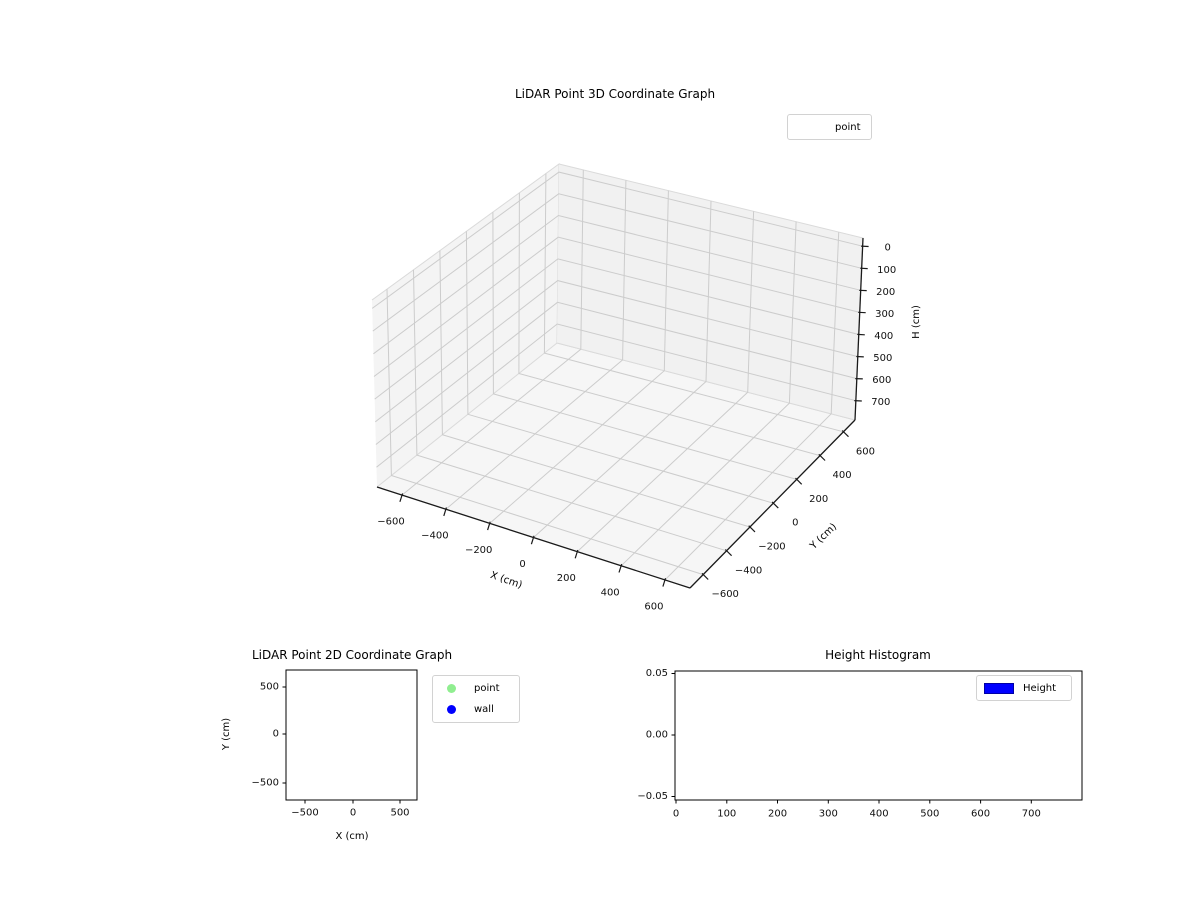 Image resolution: width=1200 pixels, height=900 pixels. I want to click on hist-y-tick-label: −0.05, so click(652, 796).